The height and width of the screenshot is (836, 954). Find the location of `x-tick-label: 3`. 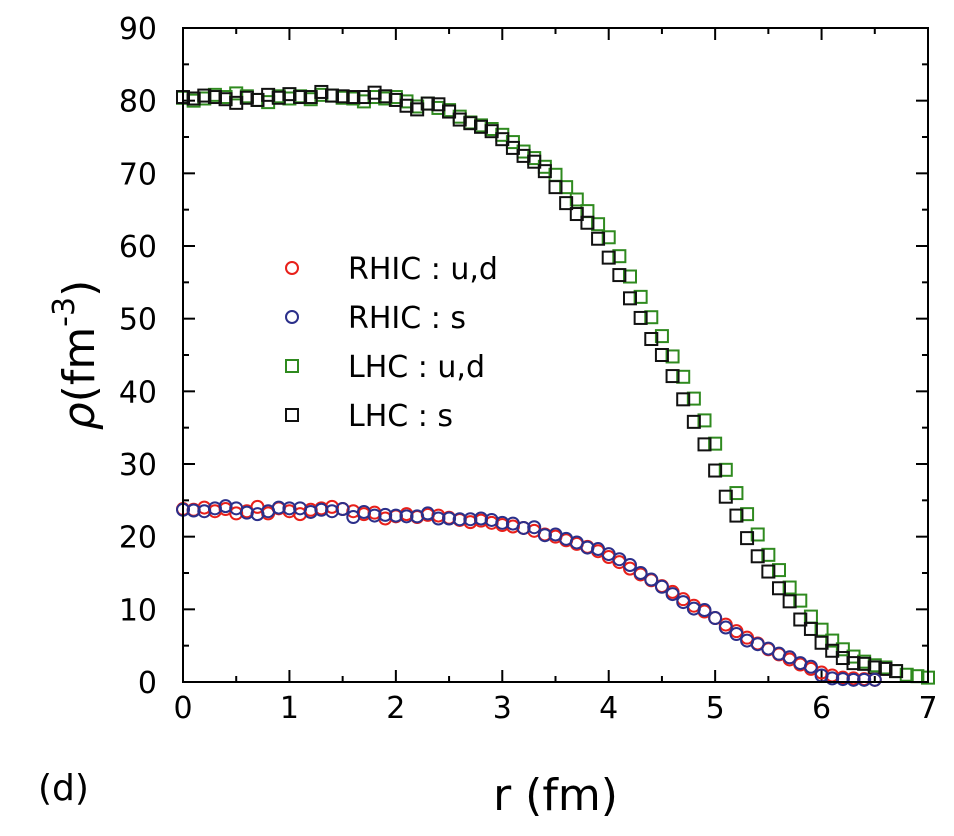

x-tick-label: 3 is located at coordinates (502, 708).